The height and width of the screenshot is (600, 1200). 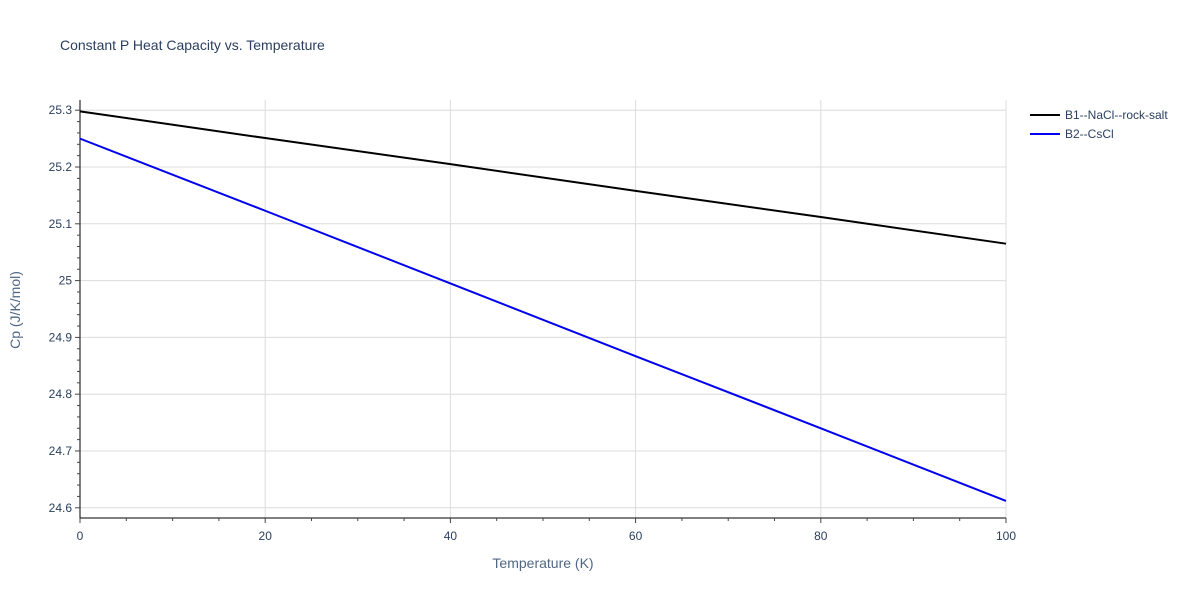 What do you see at coordinates (821, 536) in the screenshot?
I see `x-tick-label: 80` at bounding box center [821, 536].